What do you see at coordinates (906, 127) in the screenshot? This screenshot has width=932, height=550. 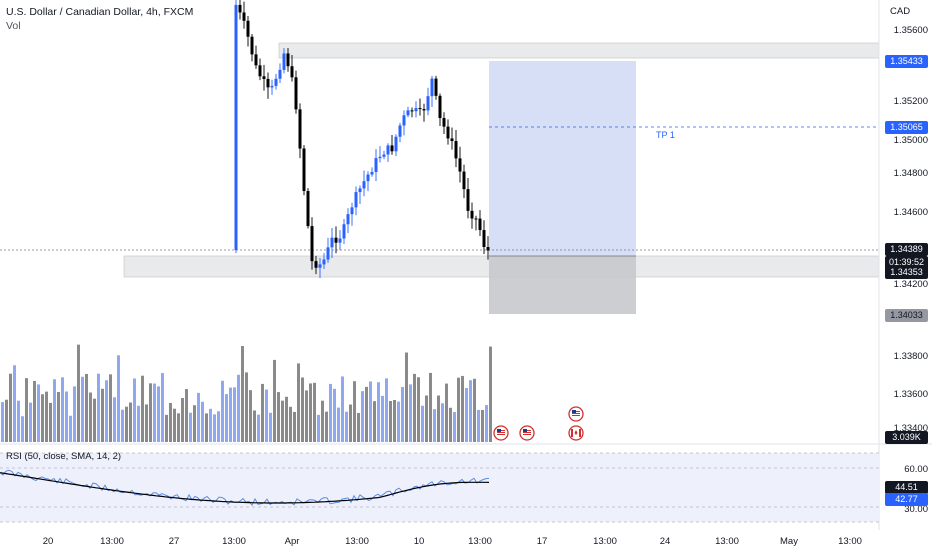 I see `tp-price-tag: 1.35065` at bounding box center [906, 127].